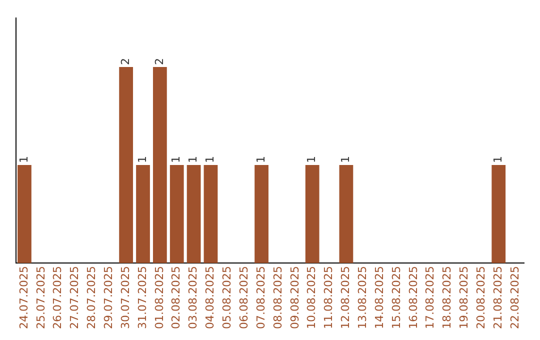 This screenshot has width=540, height=340. What do you see at coordinates (176, 298) in the screenshot?
I see `x-tick-label: 02.08.2025` at bounding box center [176, 298].